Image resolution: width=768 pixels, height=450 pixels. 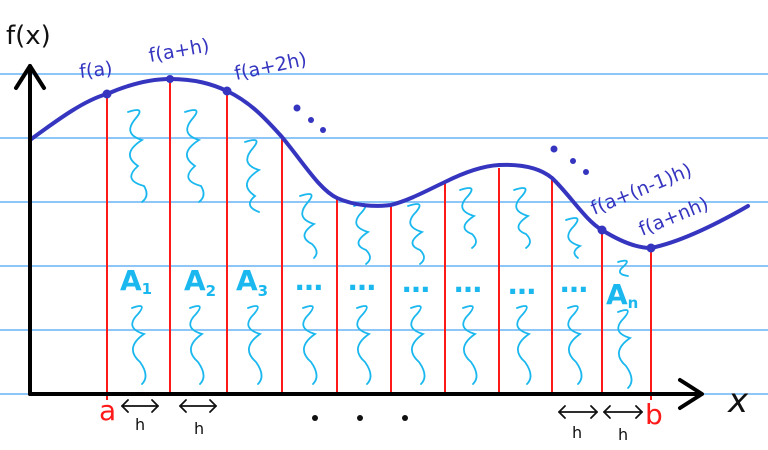 What do you see at coordinates (623, 434) in the screenshot?
I see `step-label-n: h` at bounding box center [623, 434].